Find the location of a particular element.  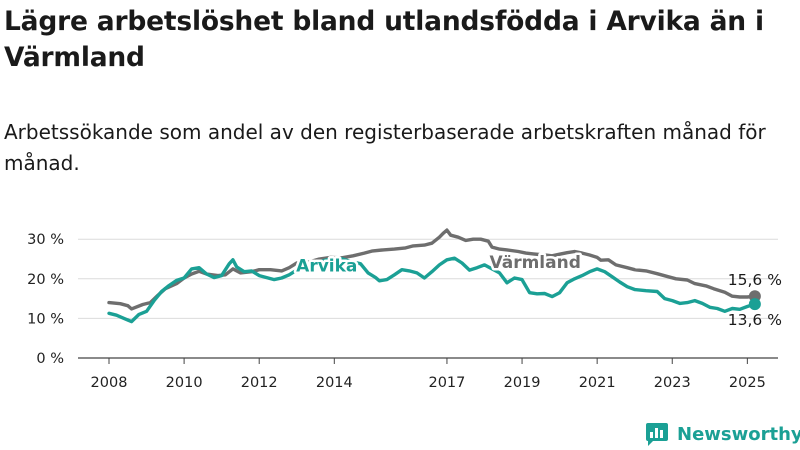

x-tick-label: 2021 is located at coordinates (597, 383).